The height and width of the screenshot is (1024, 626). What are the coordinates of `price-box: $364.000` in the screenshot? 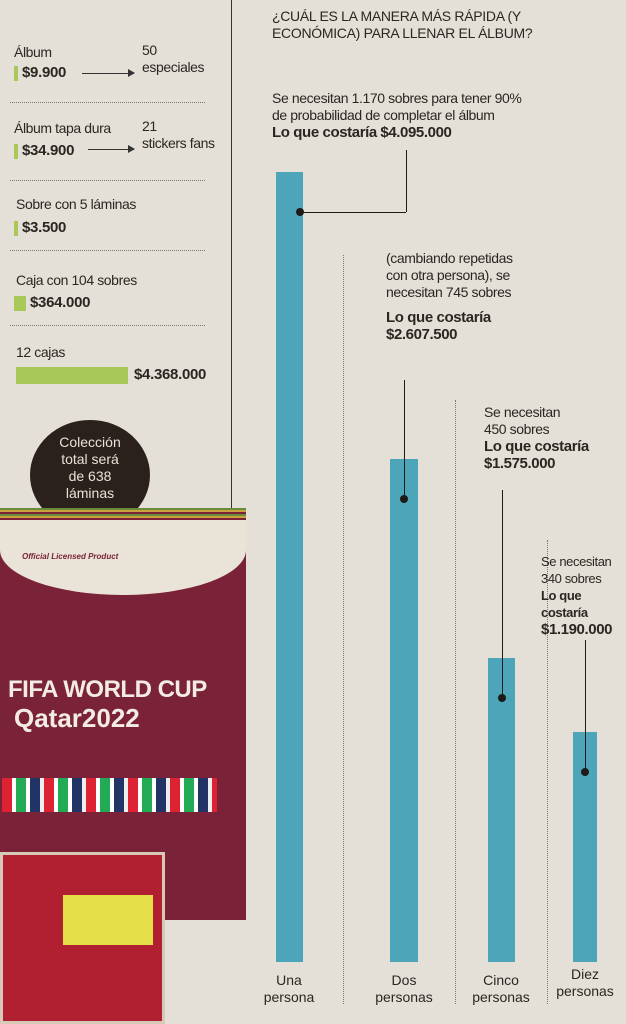 It's located at (52, 302).